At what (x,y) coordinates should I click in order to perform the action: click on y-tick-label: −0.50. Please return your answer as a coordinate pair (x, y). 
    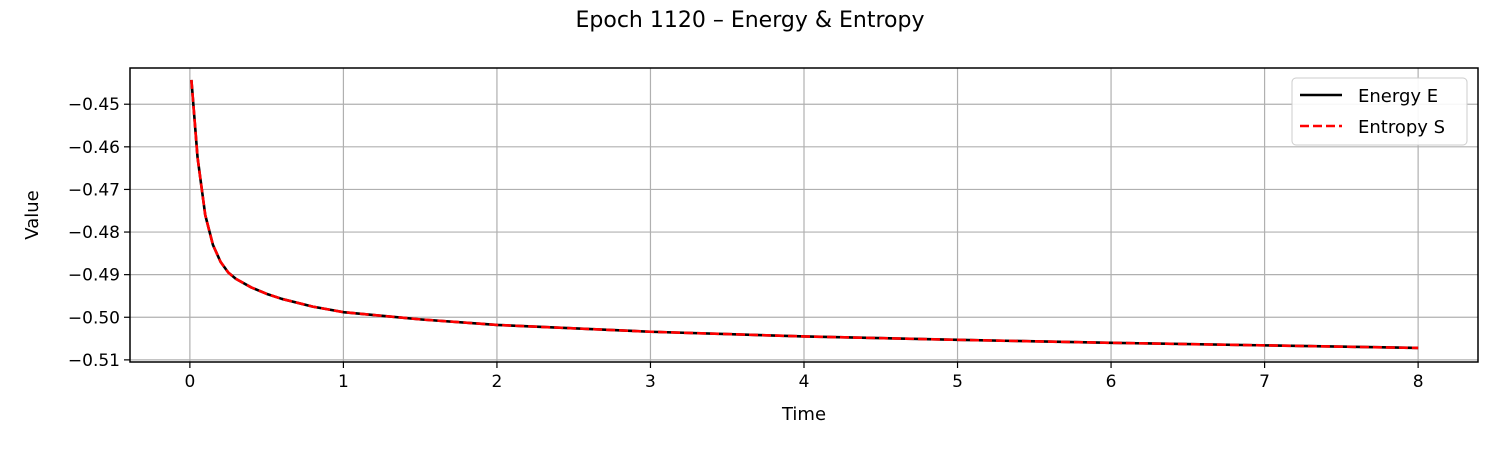
    Looking at the image, I should click on (94, 318).